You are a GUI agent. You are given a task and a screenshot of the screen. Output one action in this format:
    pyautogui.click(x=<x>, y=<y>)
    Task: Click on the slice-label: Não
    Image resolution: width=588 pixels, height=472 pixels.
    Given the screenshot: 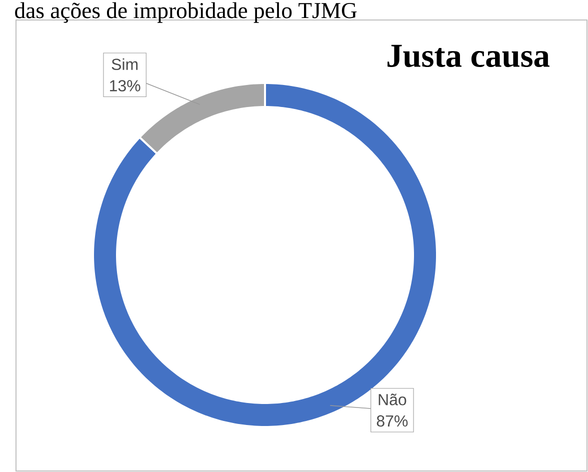 What is the action you would take?
    pyautogui.click(x=392, y=400)
    